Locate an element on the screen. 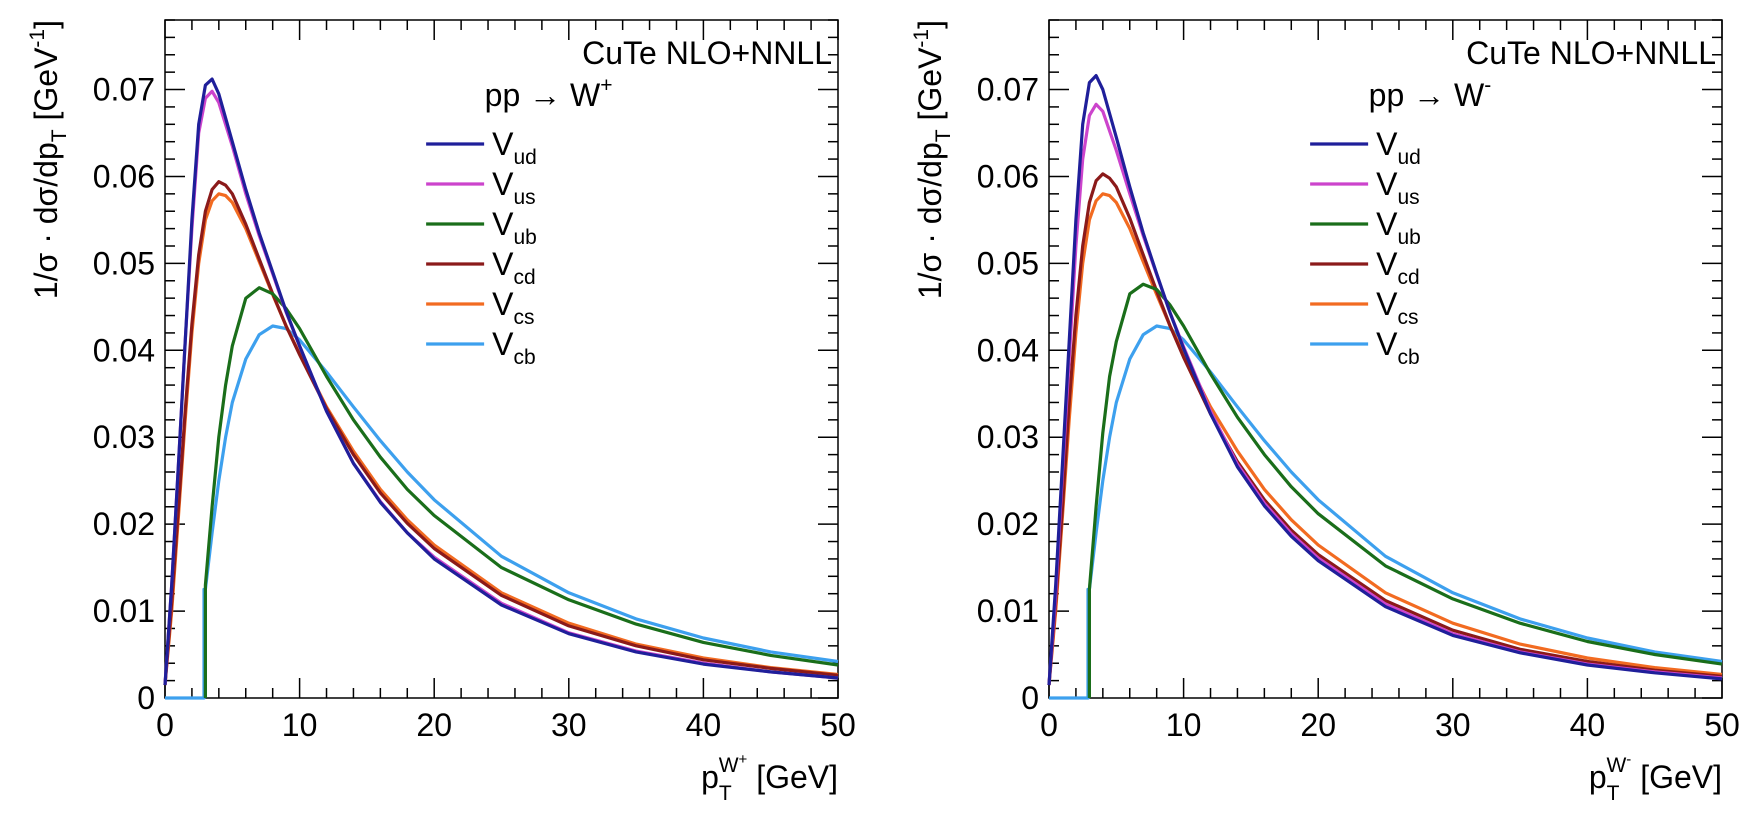  x-axis-title: pTW+ [GeV] is located at coordinates (769, 778).